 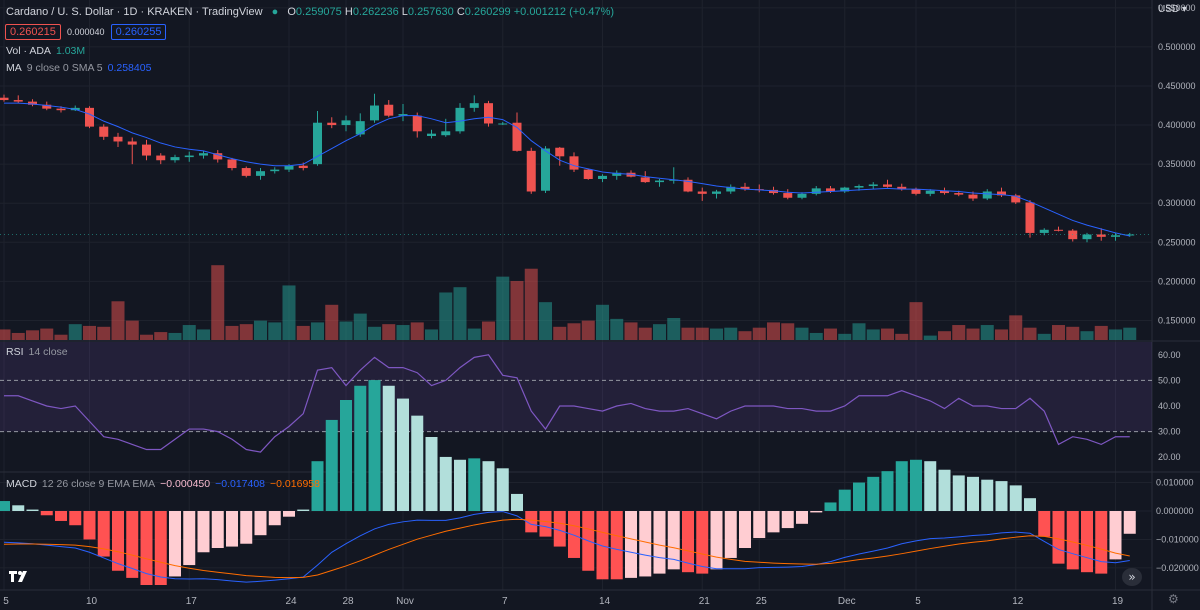 I want to click on sell-button: 0.260215, so click(x=33, y=32).